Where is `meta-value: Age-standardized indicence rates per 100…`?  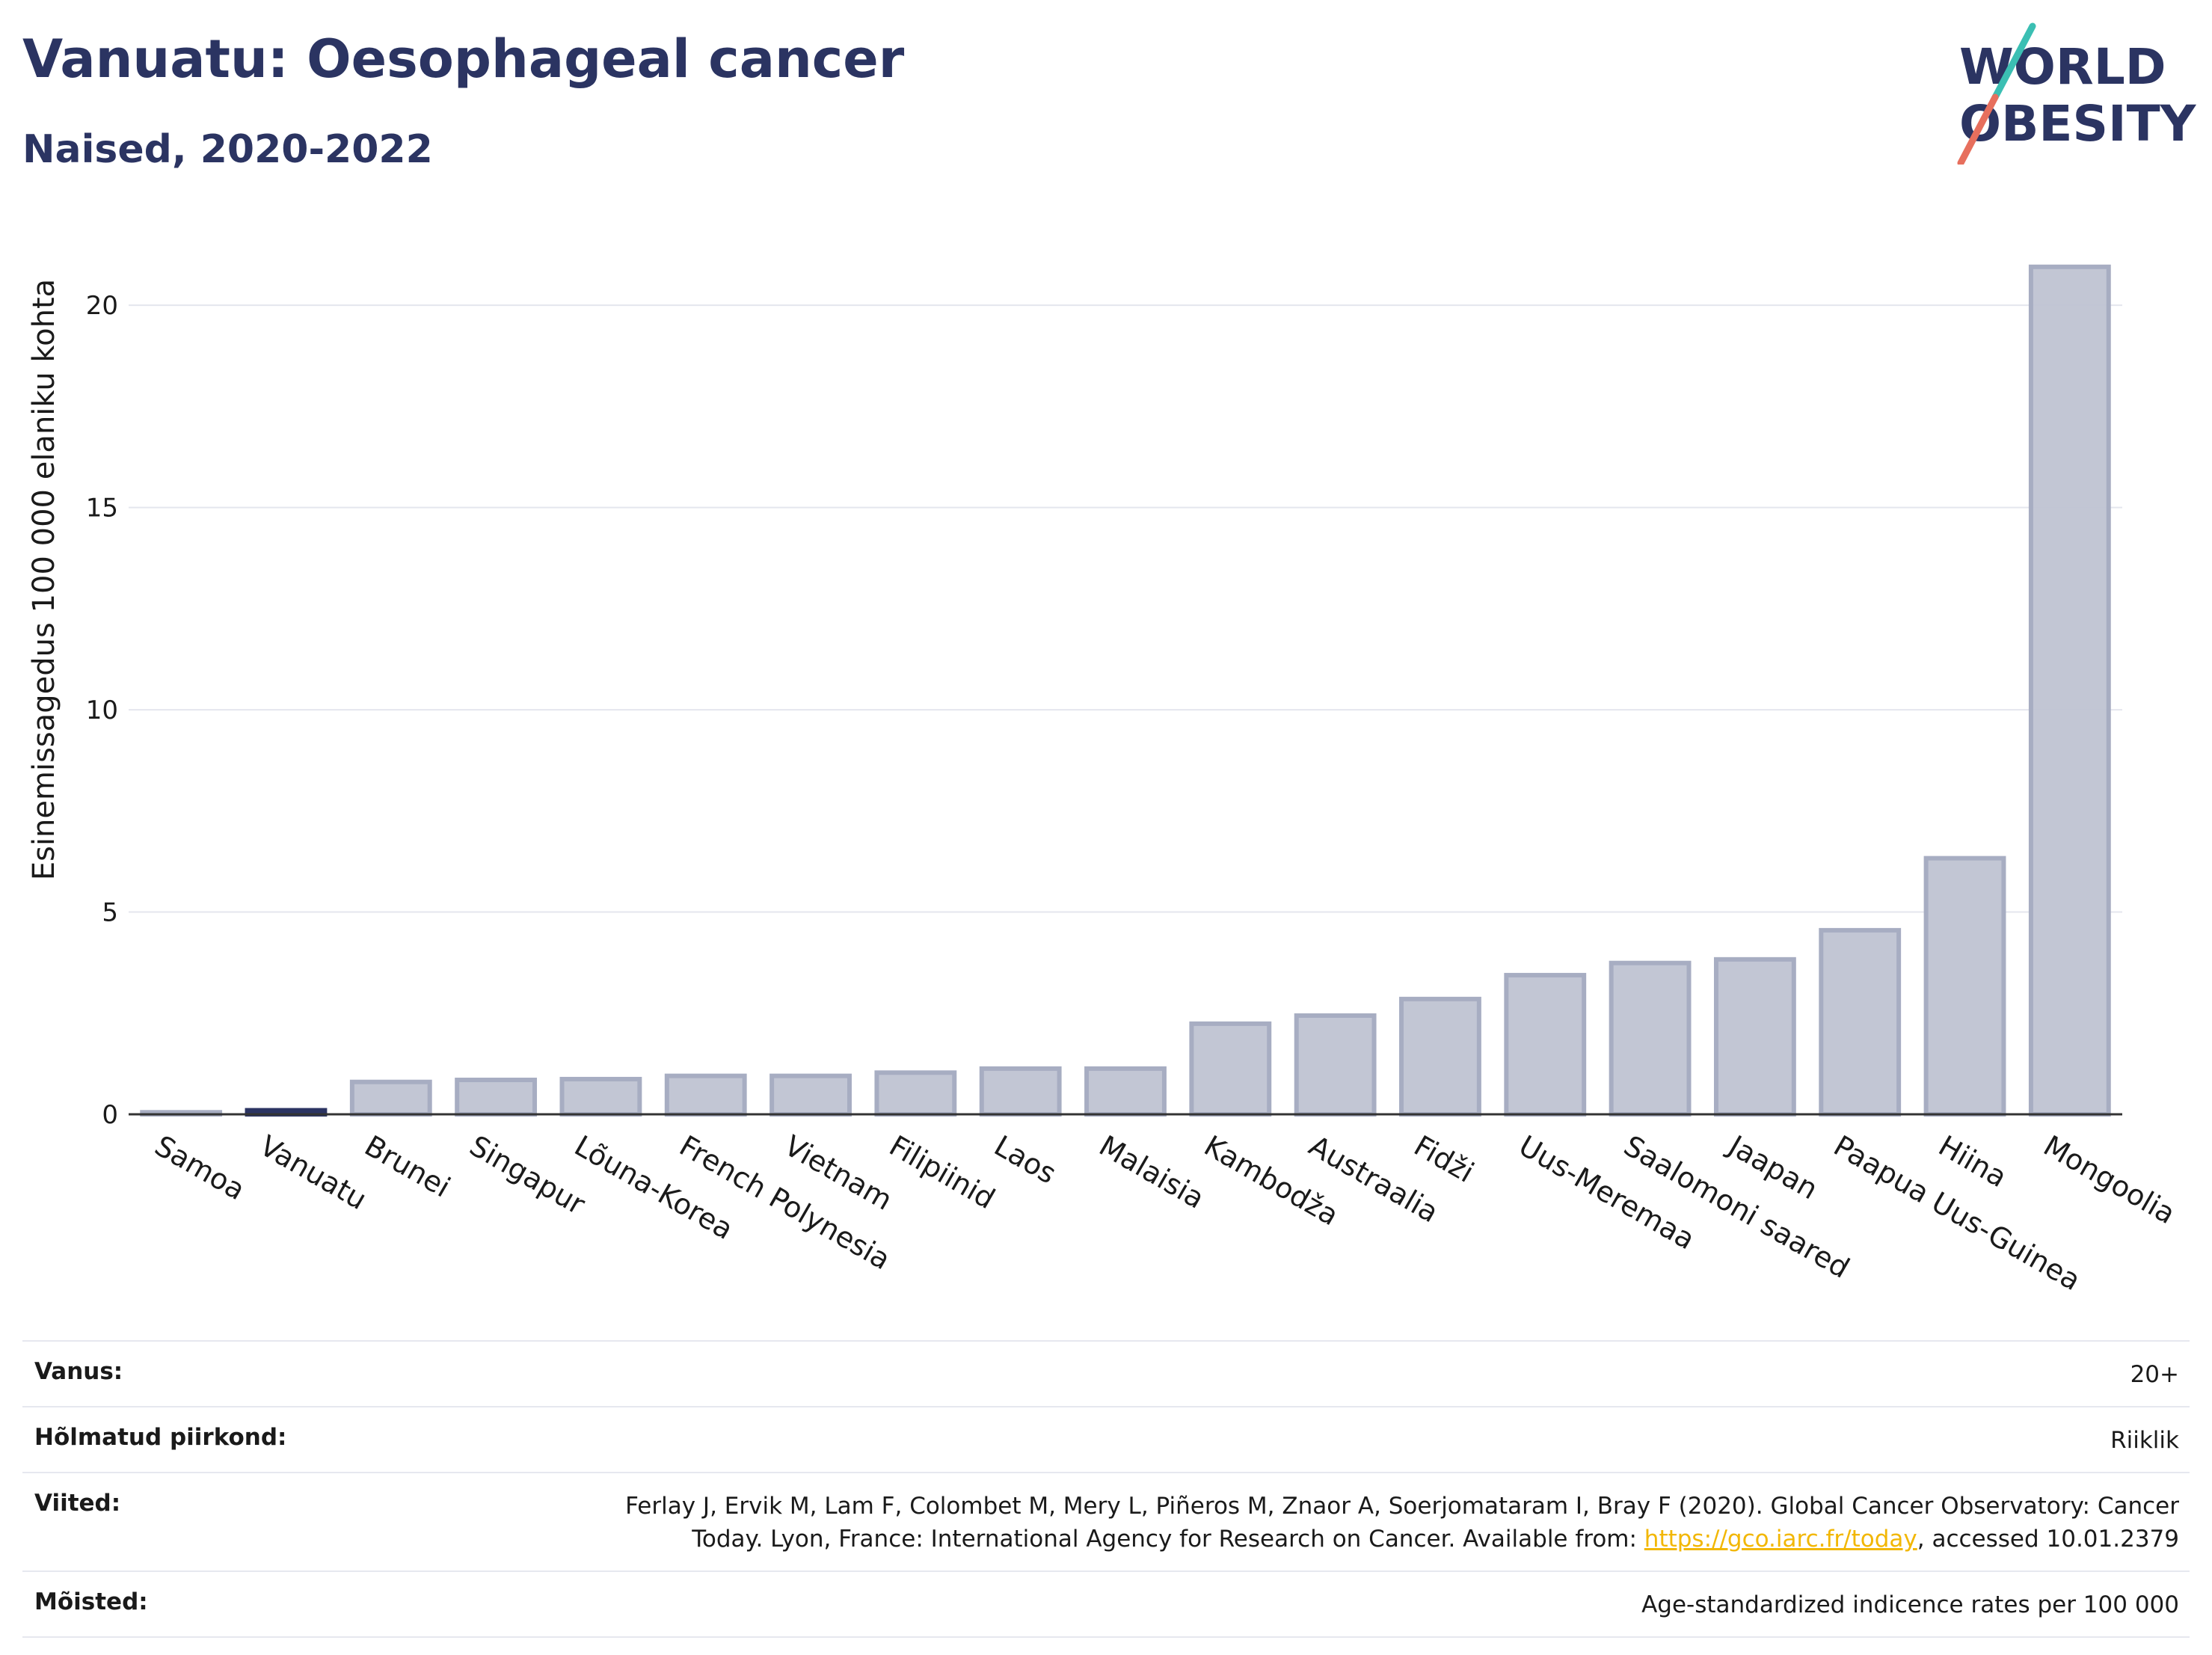 meta-value: Age-standardized indicence rates per 100… is located at coordinates (1910, 1604).